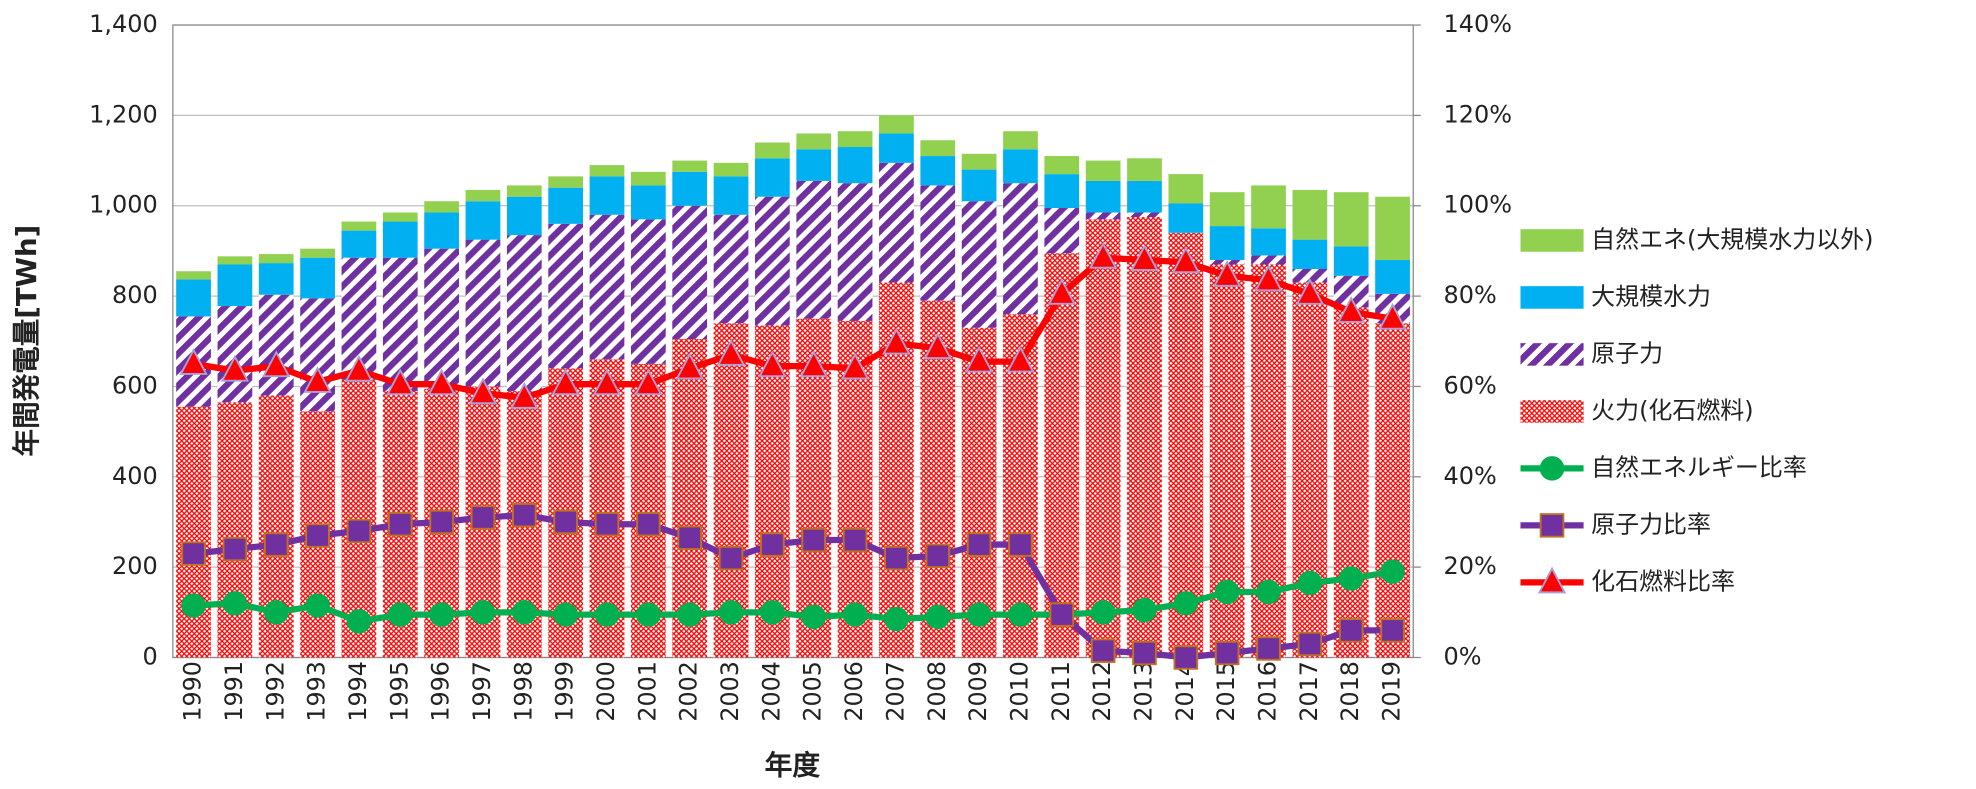 The image size is (1976, 789). Describe the element at coordinates (123, 114) in the screenshot. I see `y-tick-label: 1,200` at that location.